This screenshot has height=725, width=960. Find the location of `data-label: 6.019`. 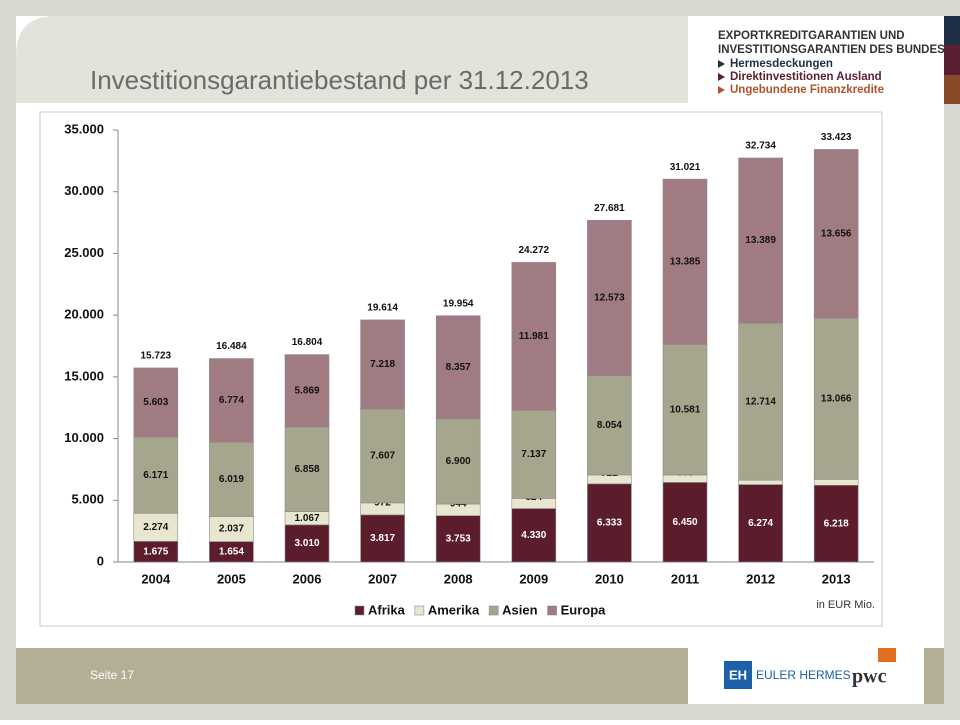

data-label: 6.019 is located at coordinates (231, 479).